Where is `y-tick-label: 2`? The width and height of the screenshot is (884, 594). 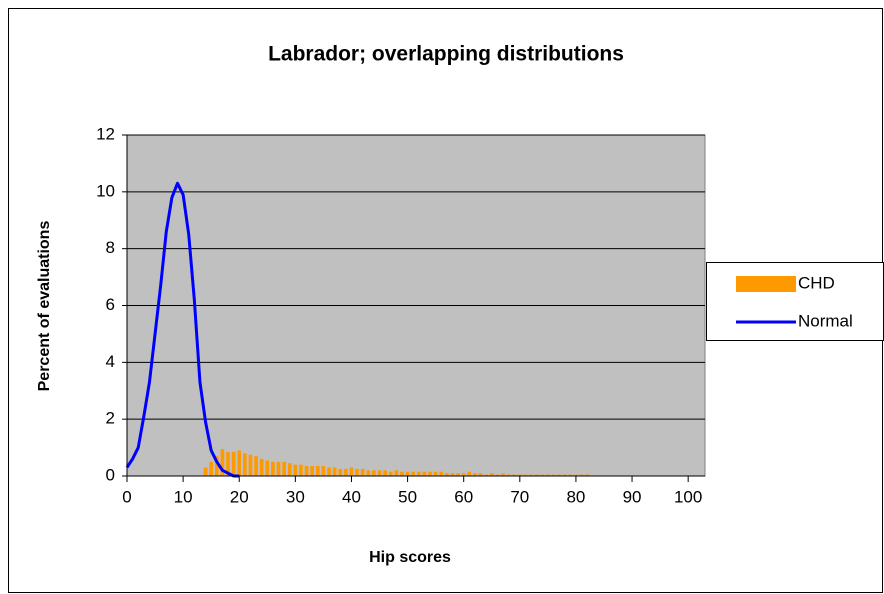
y-tick-label: 2 is located at coordinates (110, 418).